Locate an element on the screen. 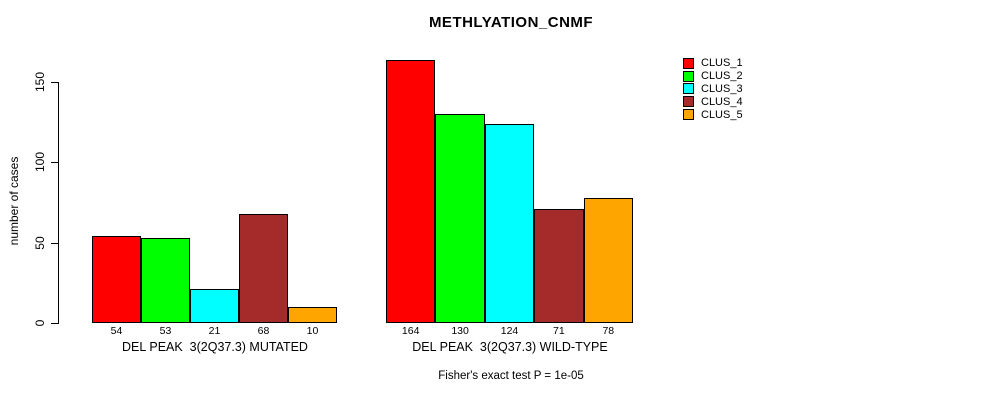 Image resolution: width=990 pixels, height=400 pixels. value-label-clus_5-group2: 78 is located at coordinates (608, 331).